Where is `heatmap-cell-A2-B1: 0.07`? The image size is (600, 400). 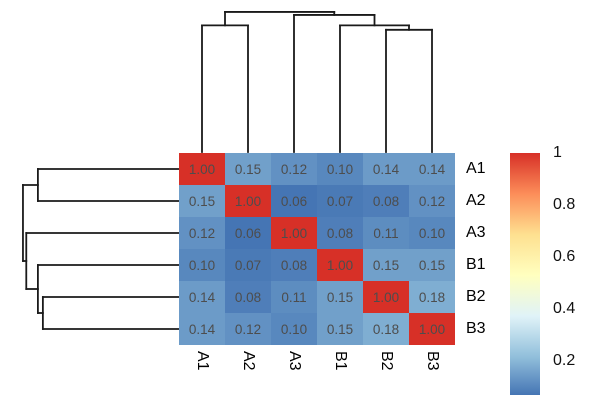
heatmap-cell-A2-B1: 0.07 is located at coordinates (340, 201).